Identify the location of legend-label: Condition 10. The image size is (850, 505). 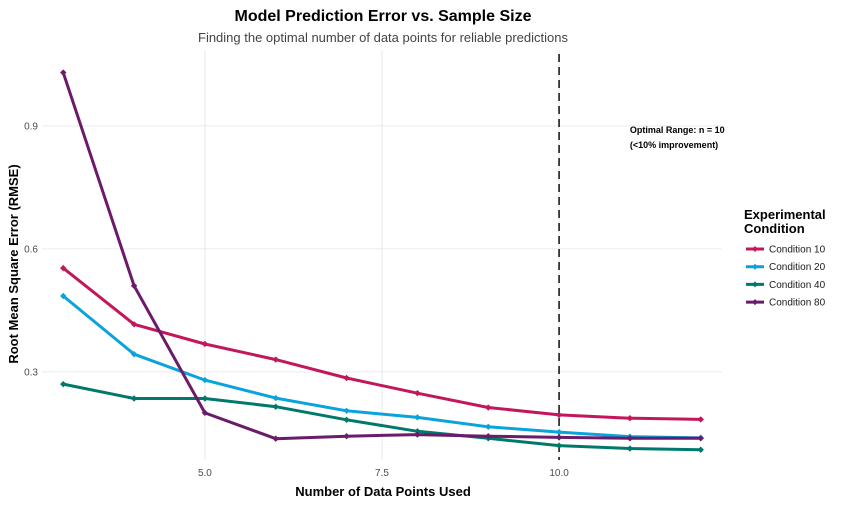
(797, 250).